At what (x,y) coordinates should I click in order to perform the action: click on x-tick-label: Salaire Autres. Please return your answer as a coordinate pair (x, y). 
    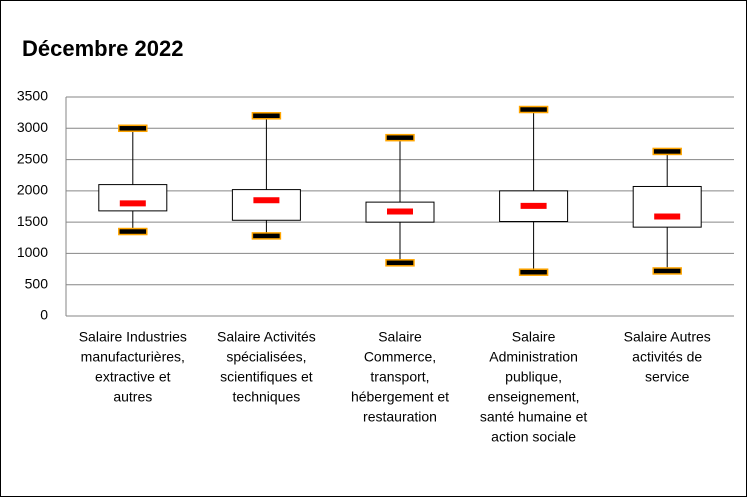
    Looking at the image, I should click on (667, 337).